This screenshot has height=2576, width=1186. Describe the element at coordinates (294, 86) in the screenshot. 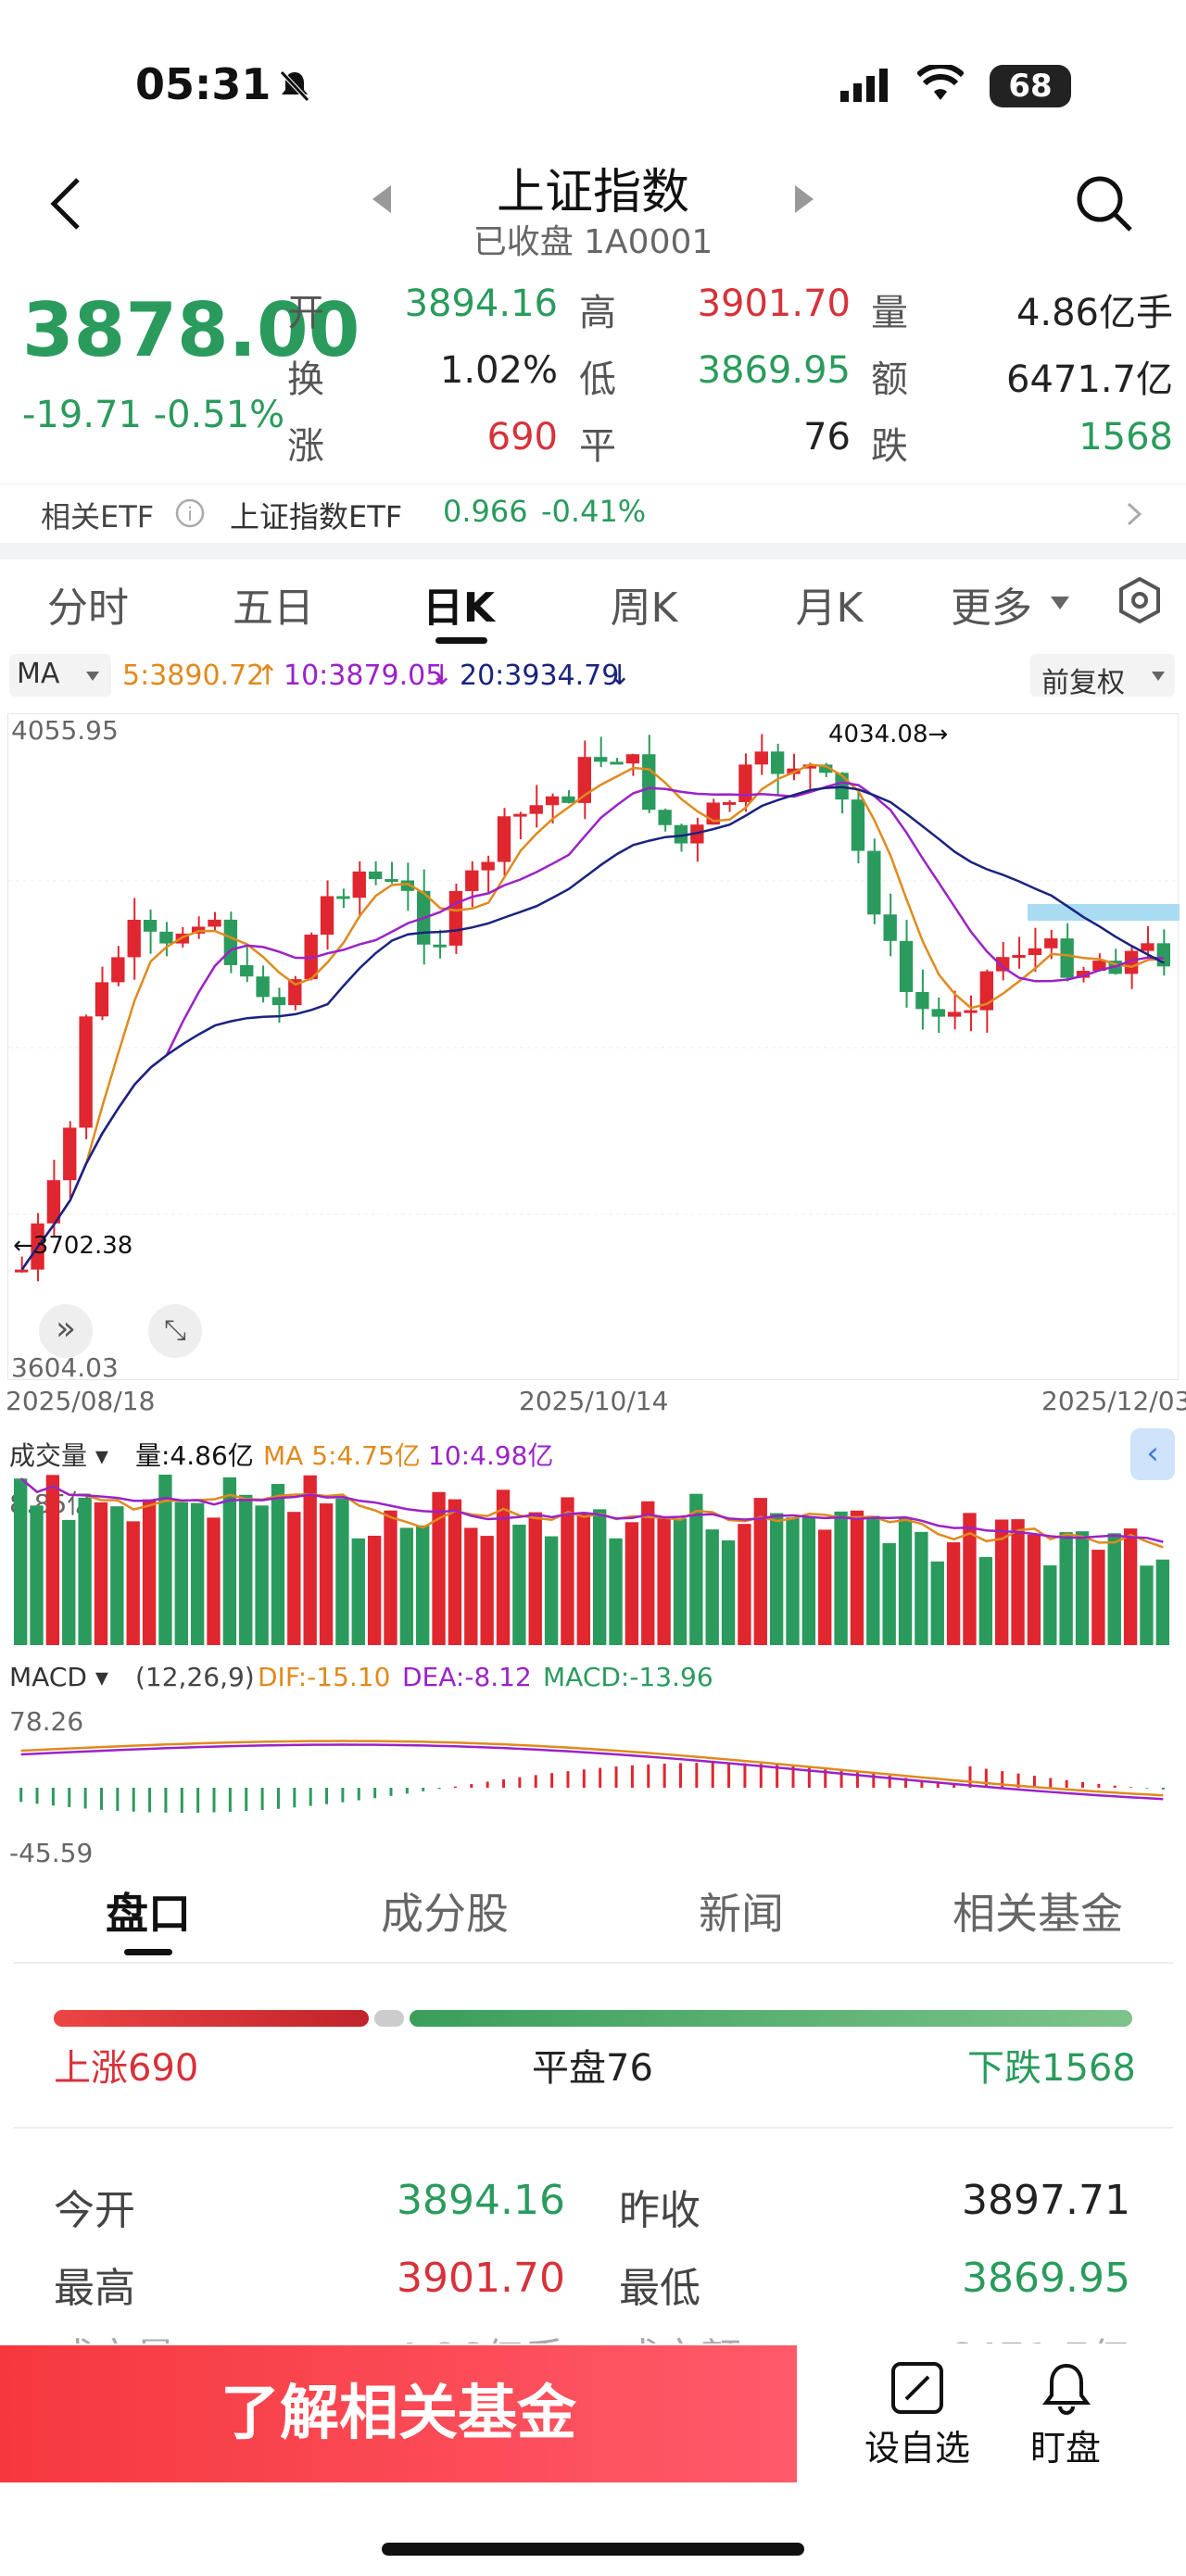

I see `mute-bell-icon` at that location.